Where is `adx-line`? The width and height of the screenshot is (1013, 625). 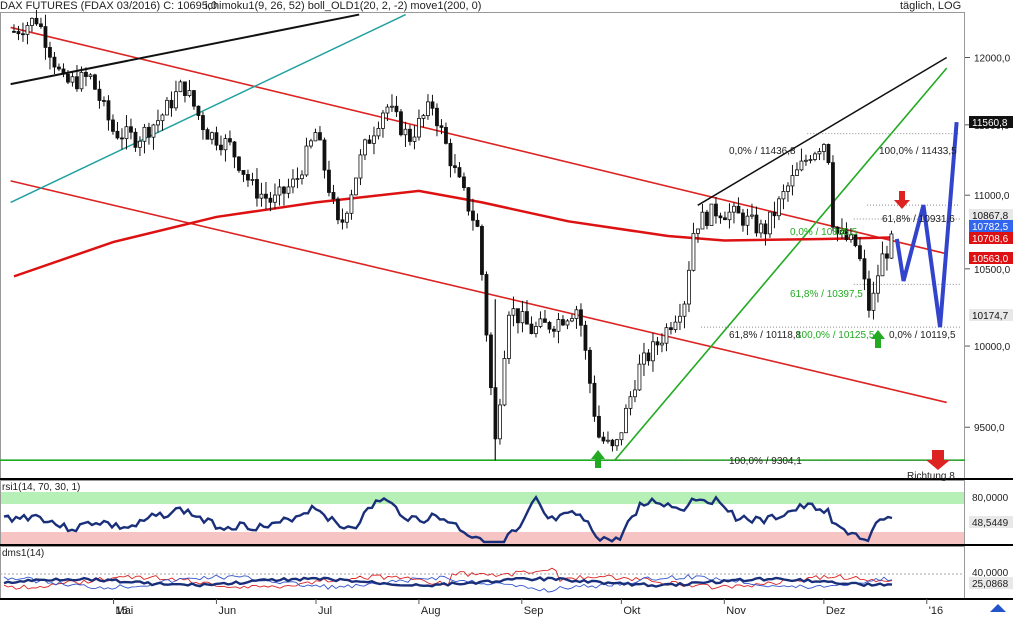
adx-line is located at coordinates (448, 582).